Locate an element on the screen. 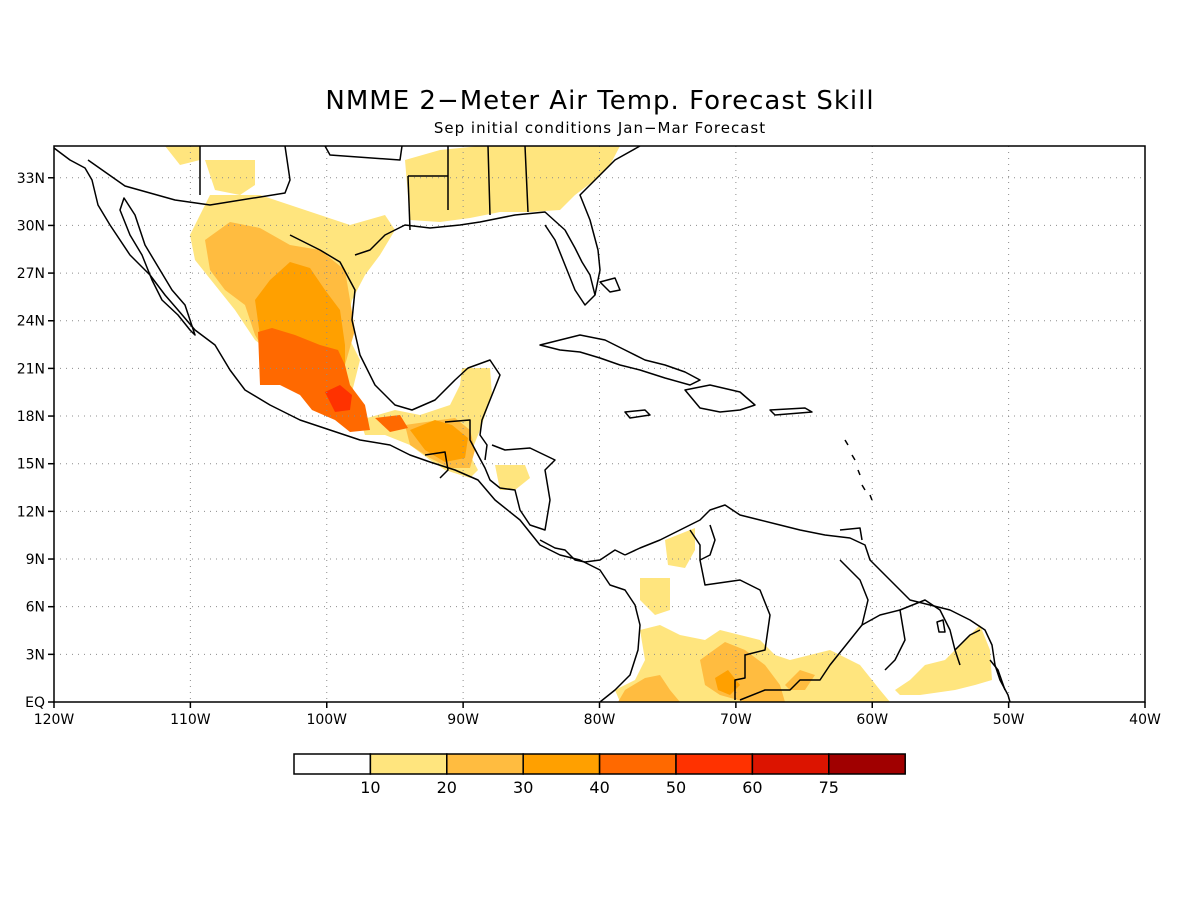 Image resolution: width=1200 pixels, height=900 pixels. colorbar-label: 20 is located at coordinates (447, 787).